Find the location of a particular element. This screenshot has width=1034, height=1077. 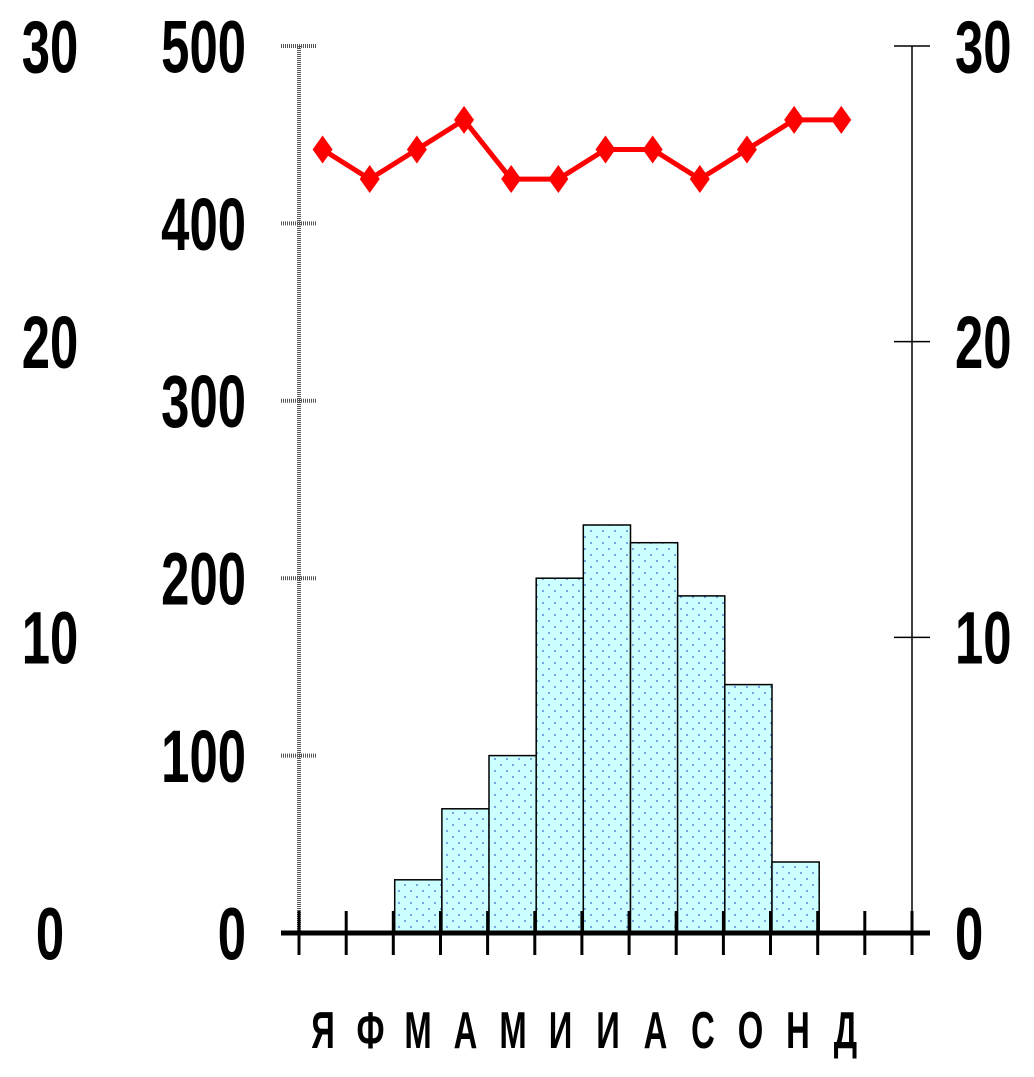

month-label: Ф is located at coordinates (371, 1031).